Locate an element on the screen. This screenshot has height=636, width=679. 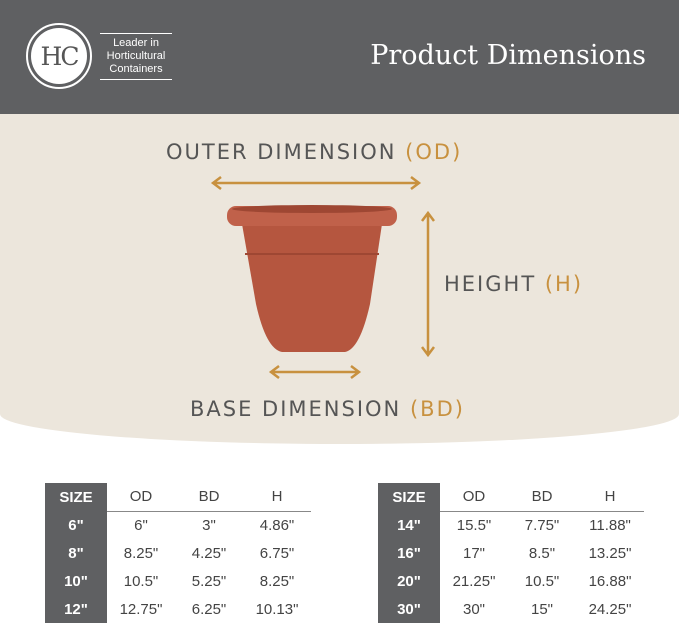
dimension-cell: 16.88" is located at coordinates (610, 581).